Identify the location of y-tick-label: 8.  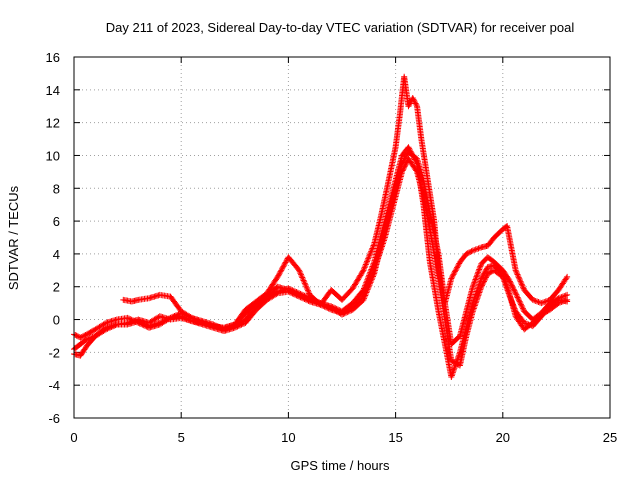
(56, 188).